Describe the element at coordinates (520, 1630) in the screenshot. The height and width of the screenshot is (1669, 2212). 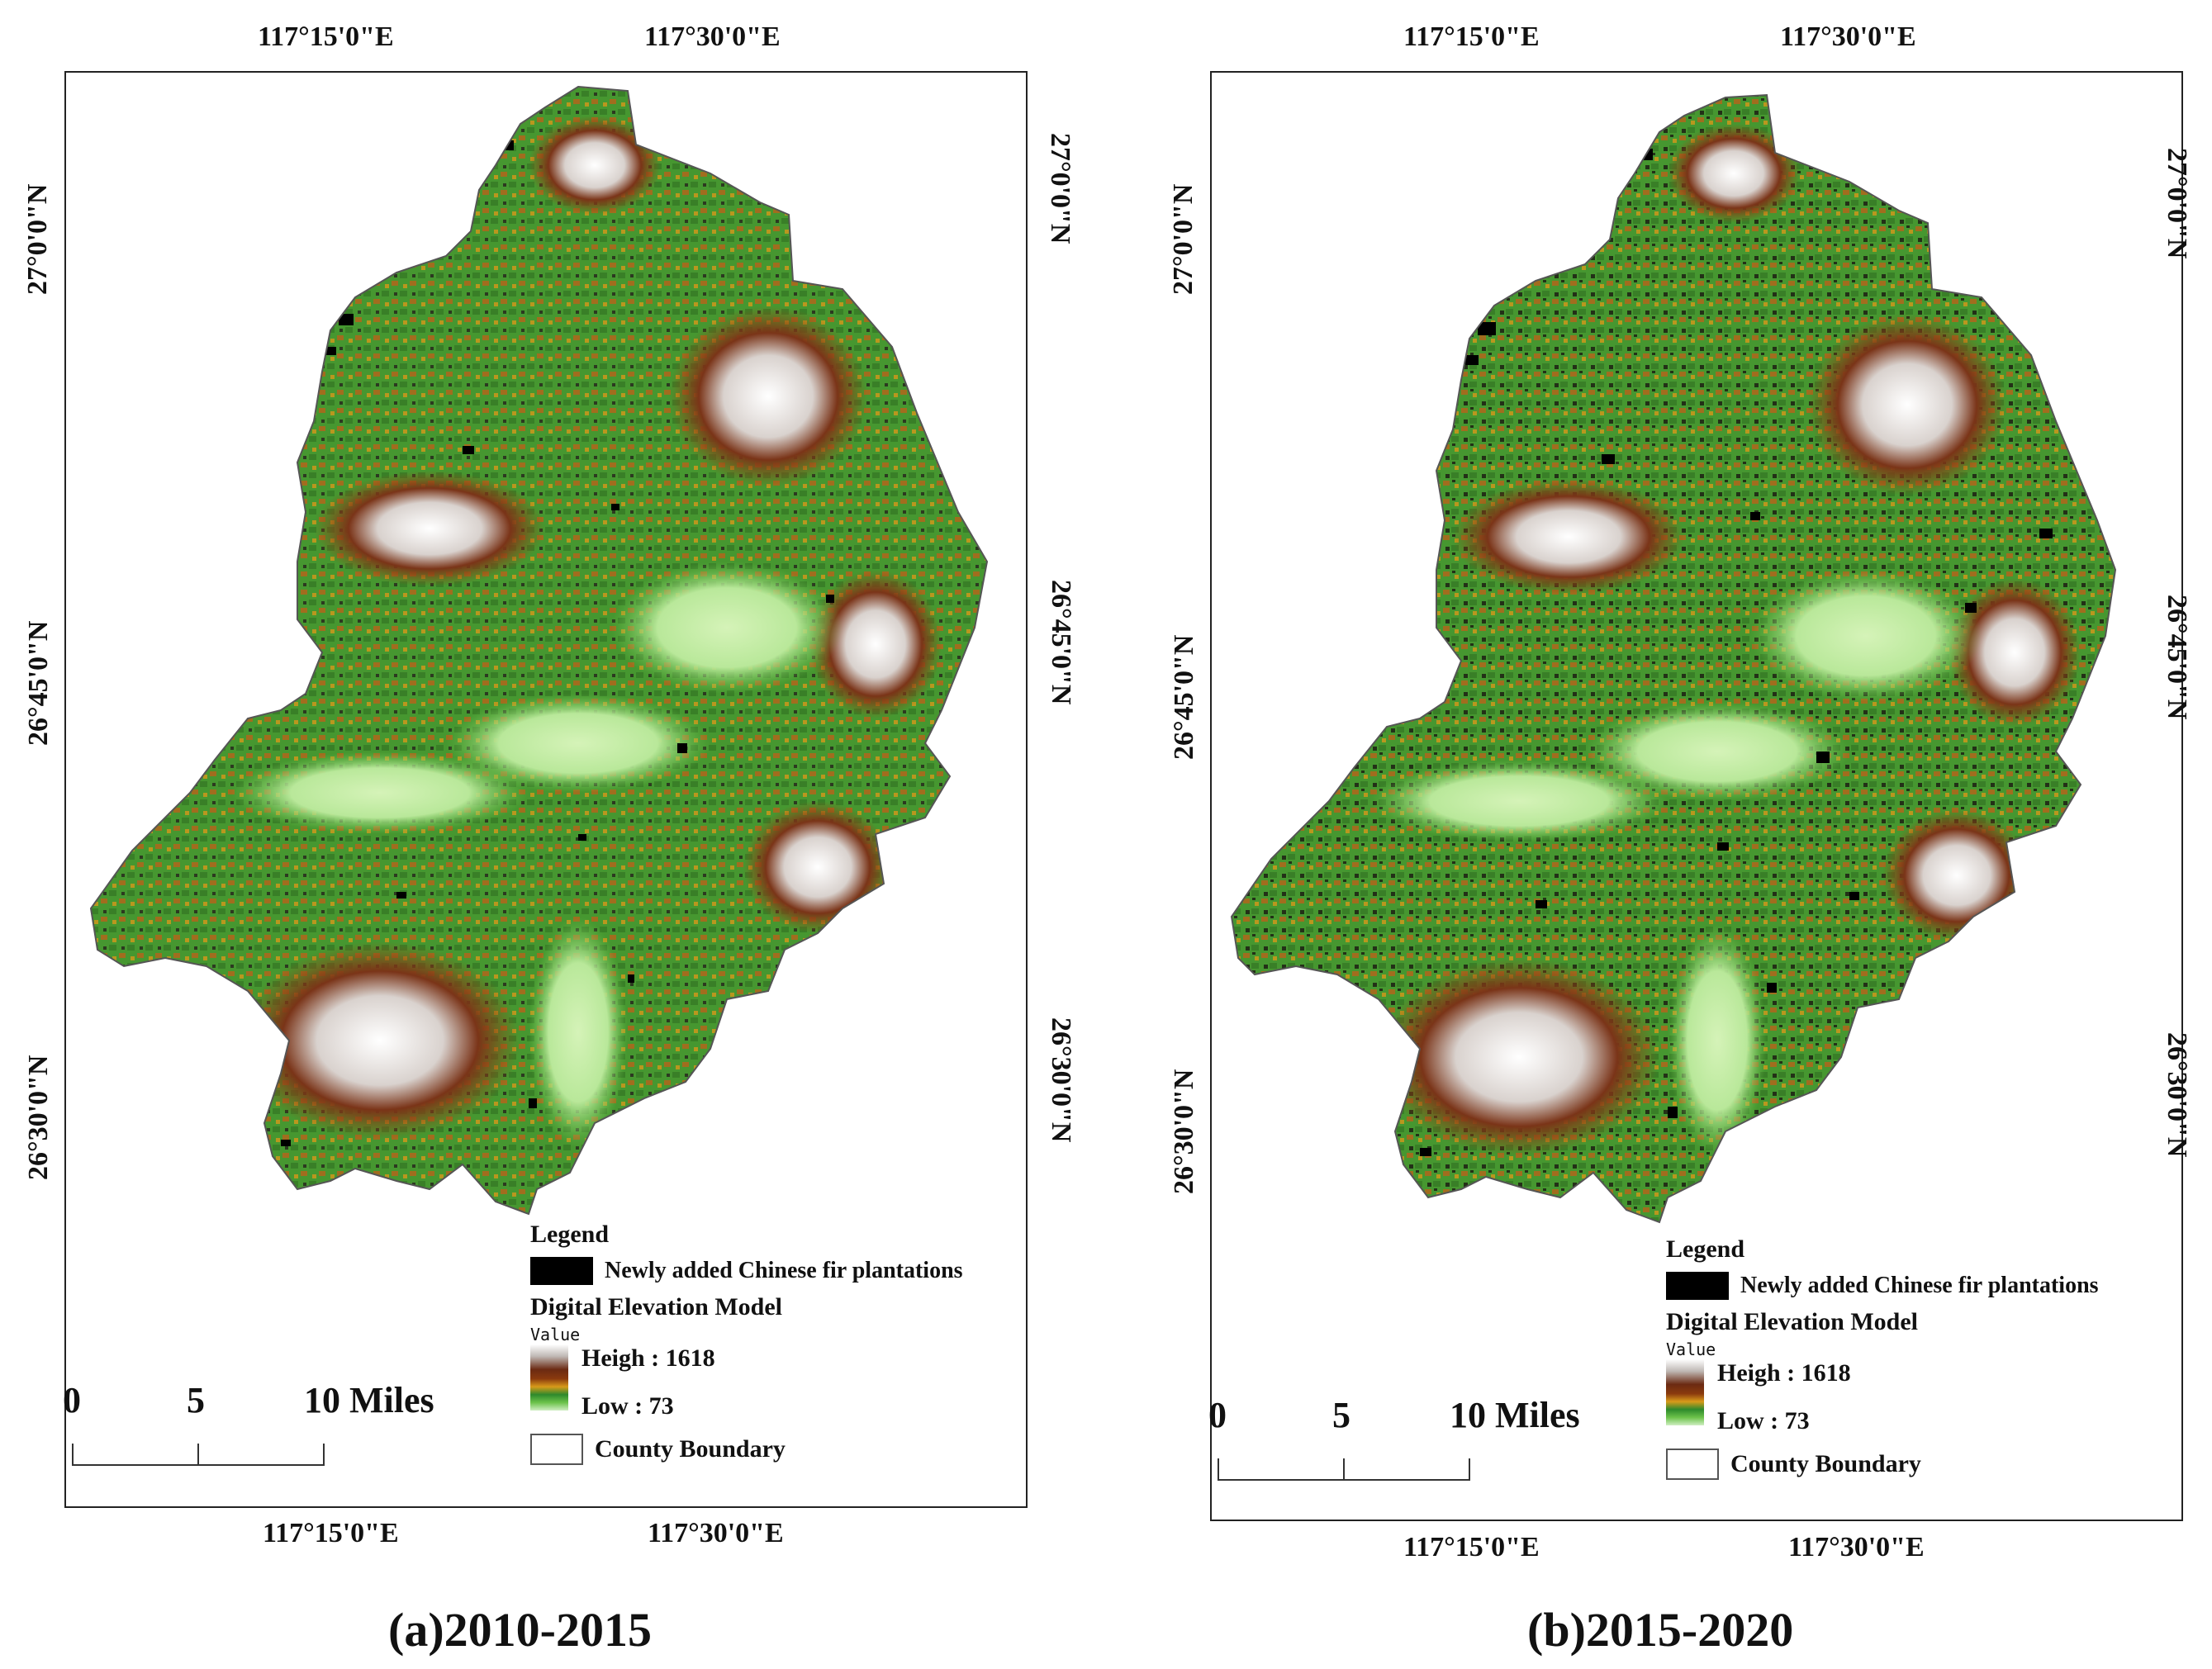
I see `caption-a: (a)2010-2015` at that location.